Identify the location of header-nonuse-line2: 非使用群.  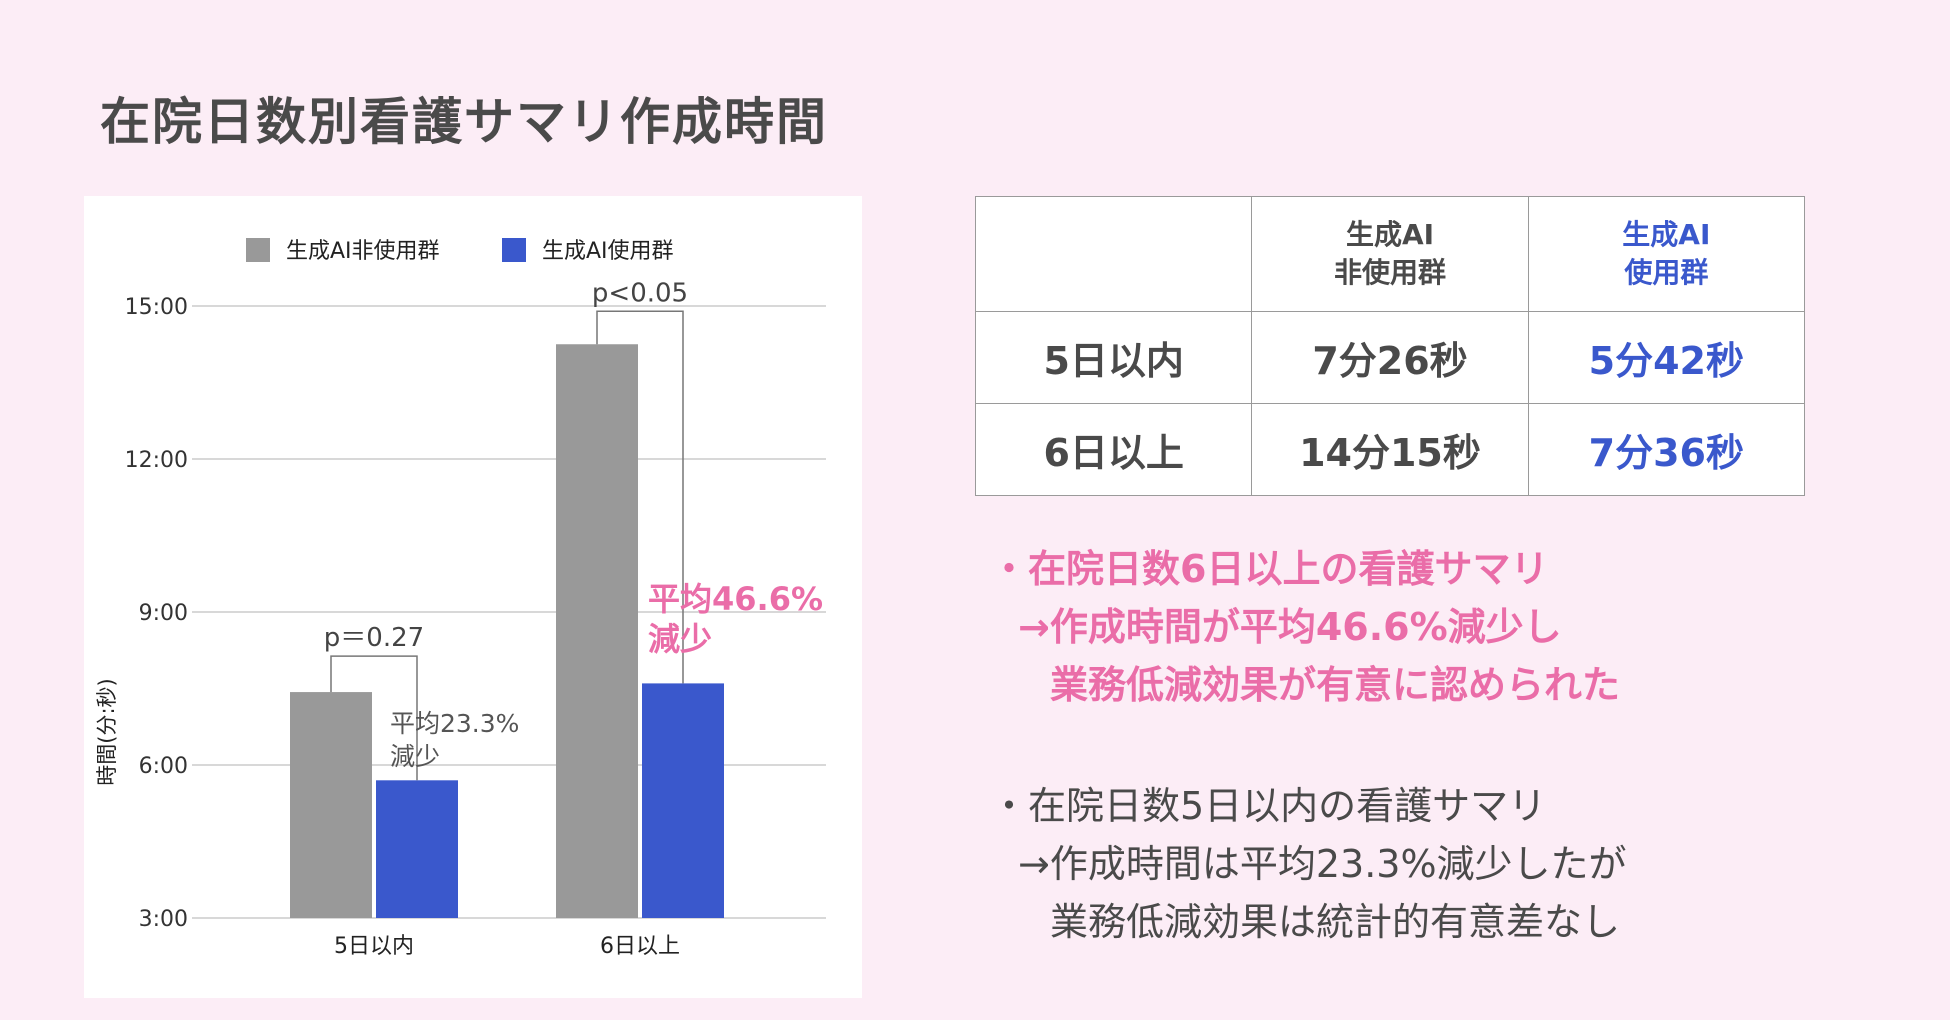
(1389, 272).